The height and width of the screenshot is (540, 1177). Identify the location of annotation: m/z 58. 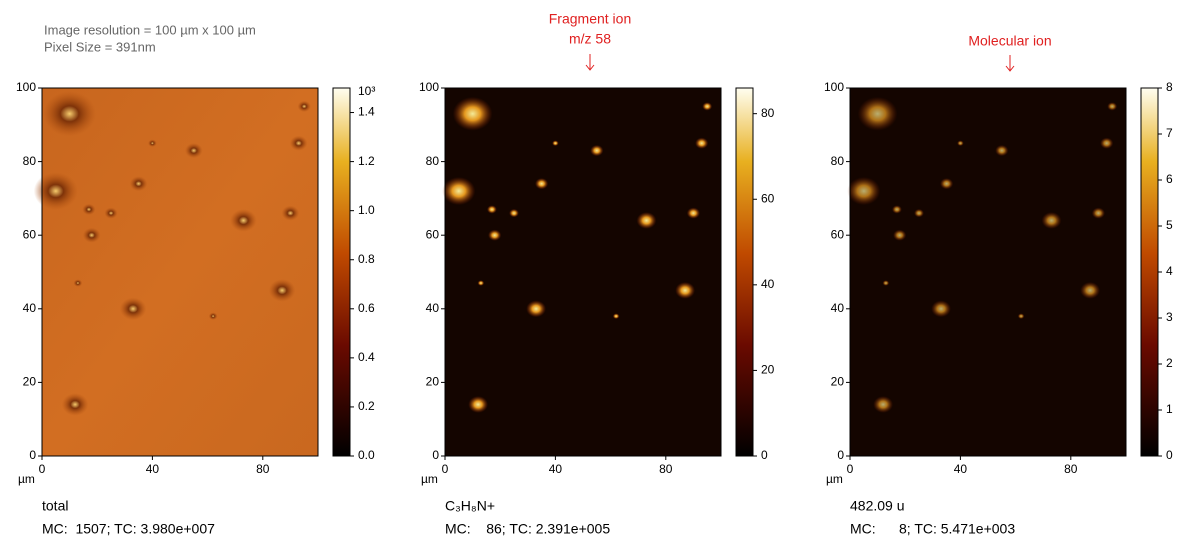
(590, 39).